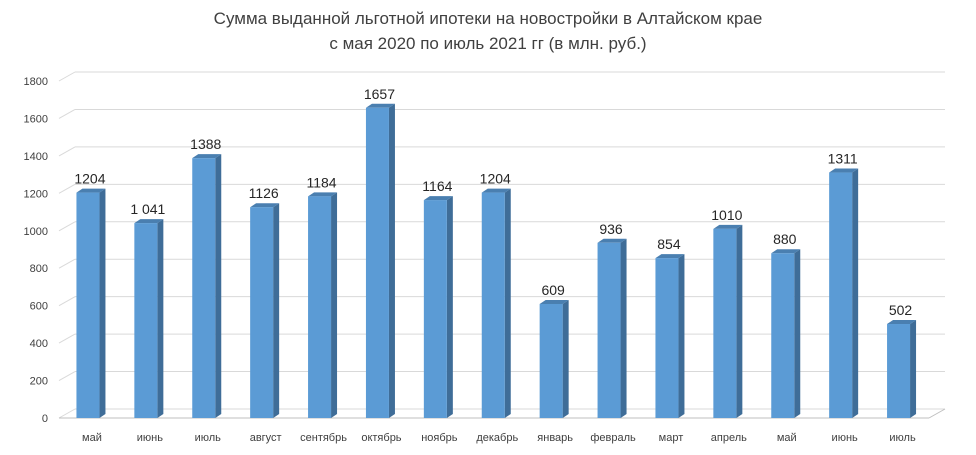 The height and width of the screenshot is (455, 976). I want to click on data-label: 1164, so click(437, 186).